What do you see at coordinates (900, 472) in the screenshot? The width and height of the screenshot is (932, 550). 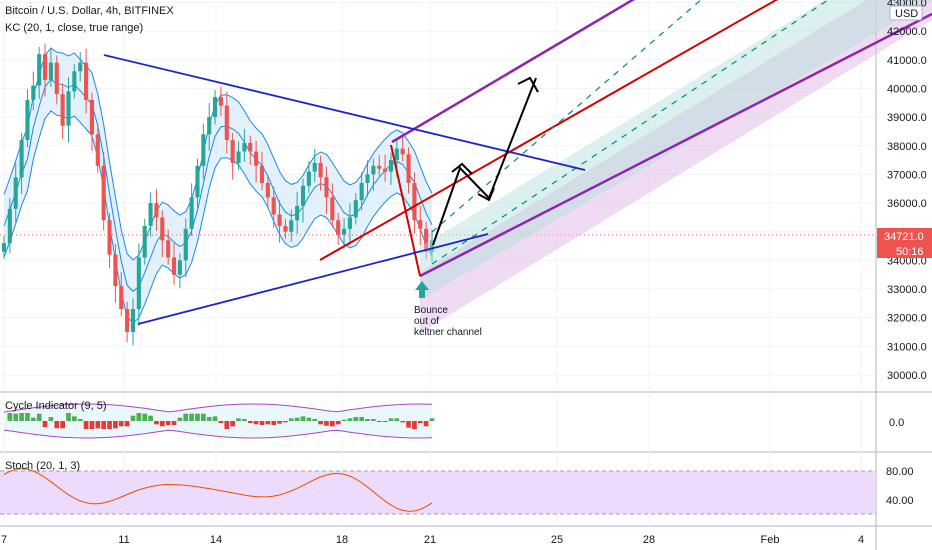 I see `stoch-axis-80: 80.00` at bounding box center [900, 472].